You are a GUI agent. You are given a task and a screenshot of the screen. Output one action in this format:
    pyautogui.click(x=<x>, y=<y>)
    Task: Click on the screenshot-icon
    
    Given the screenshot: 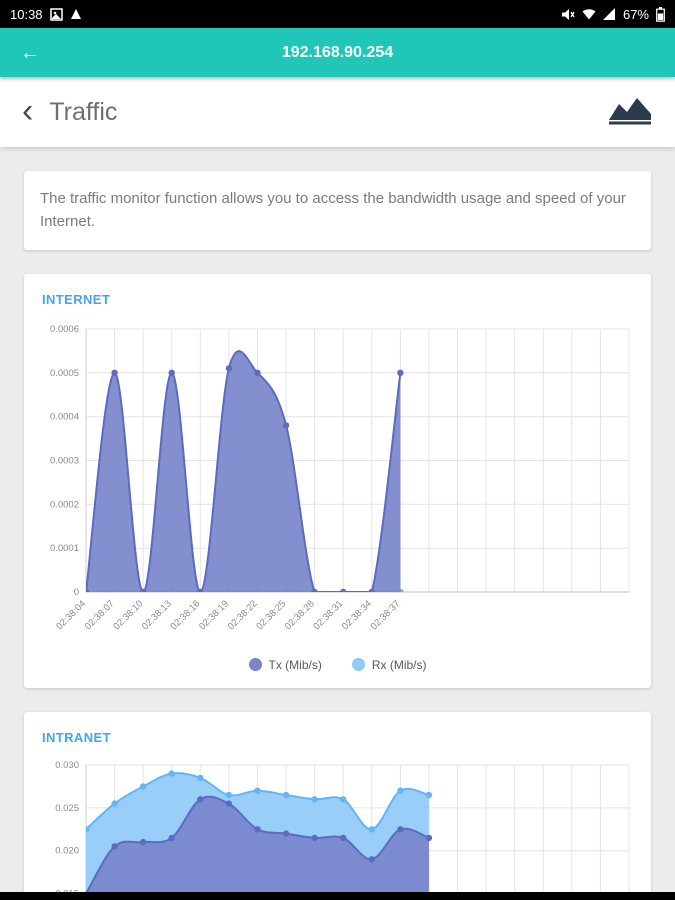 What is the action you would take?
    pyautogui.click(x=56, y=14)
    